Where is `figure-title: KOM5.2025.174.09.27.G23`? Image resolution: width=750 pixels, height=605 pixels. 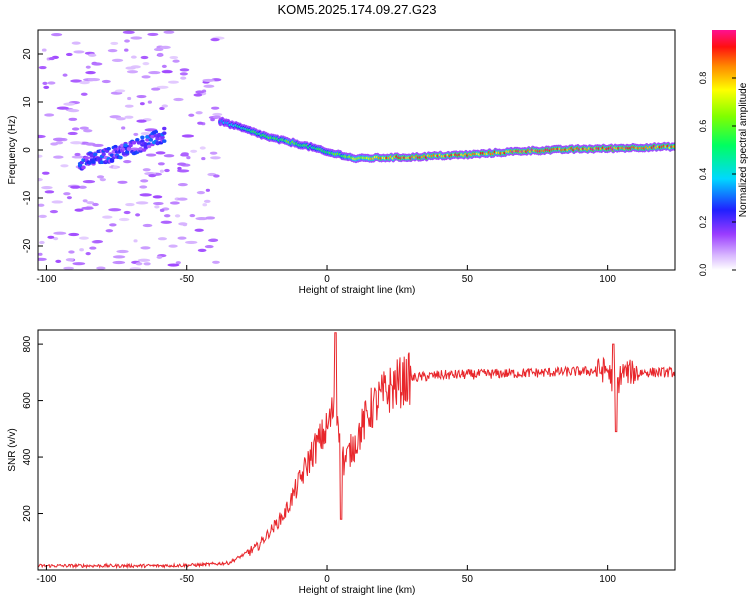
figure-title: KOM5.2025.174.09.27.G23 is located at coordinates (356, 9).